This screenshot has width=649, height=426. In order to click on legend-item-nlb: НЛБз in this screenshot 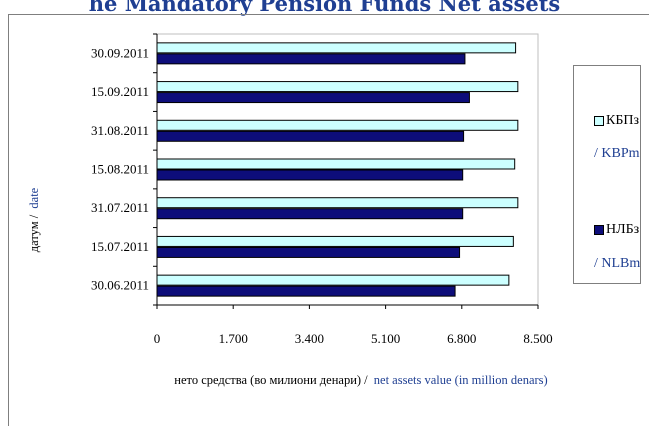, I will do `click(616, 230)`.